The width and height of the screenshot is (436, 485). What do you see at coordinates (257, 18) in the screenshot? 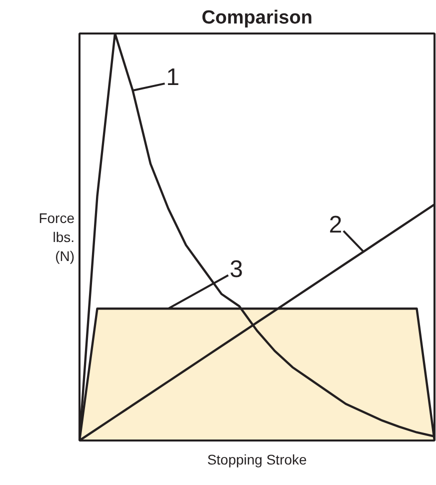
I see `chart-title: Comparison` at bounding box center [257, 18].